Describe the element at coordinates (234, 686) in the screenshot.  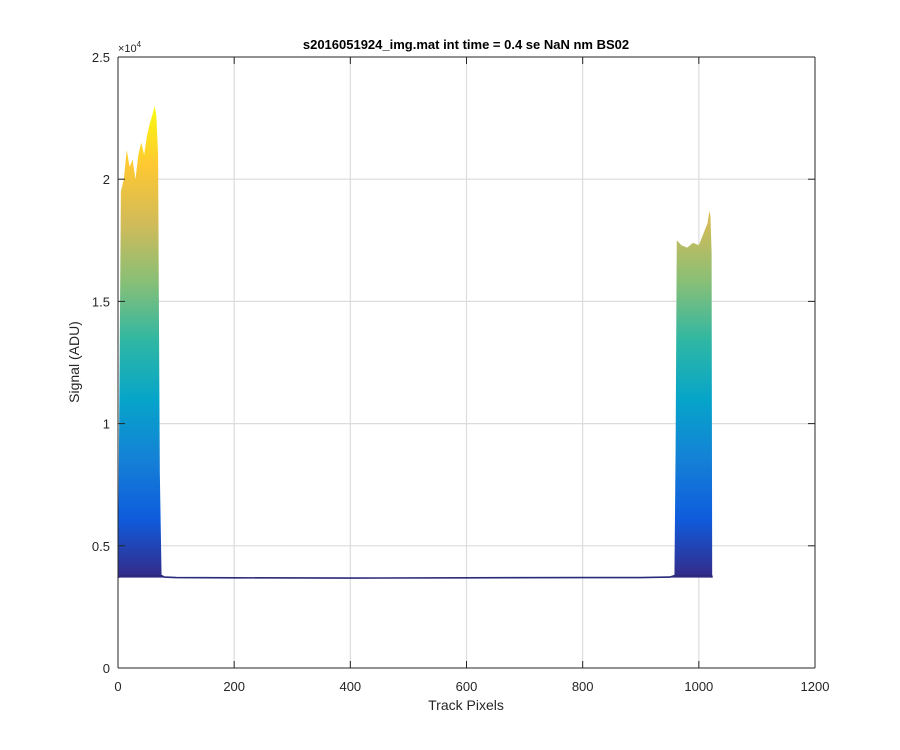
I see `x-tick-label: 200` at that location.